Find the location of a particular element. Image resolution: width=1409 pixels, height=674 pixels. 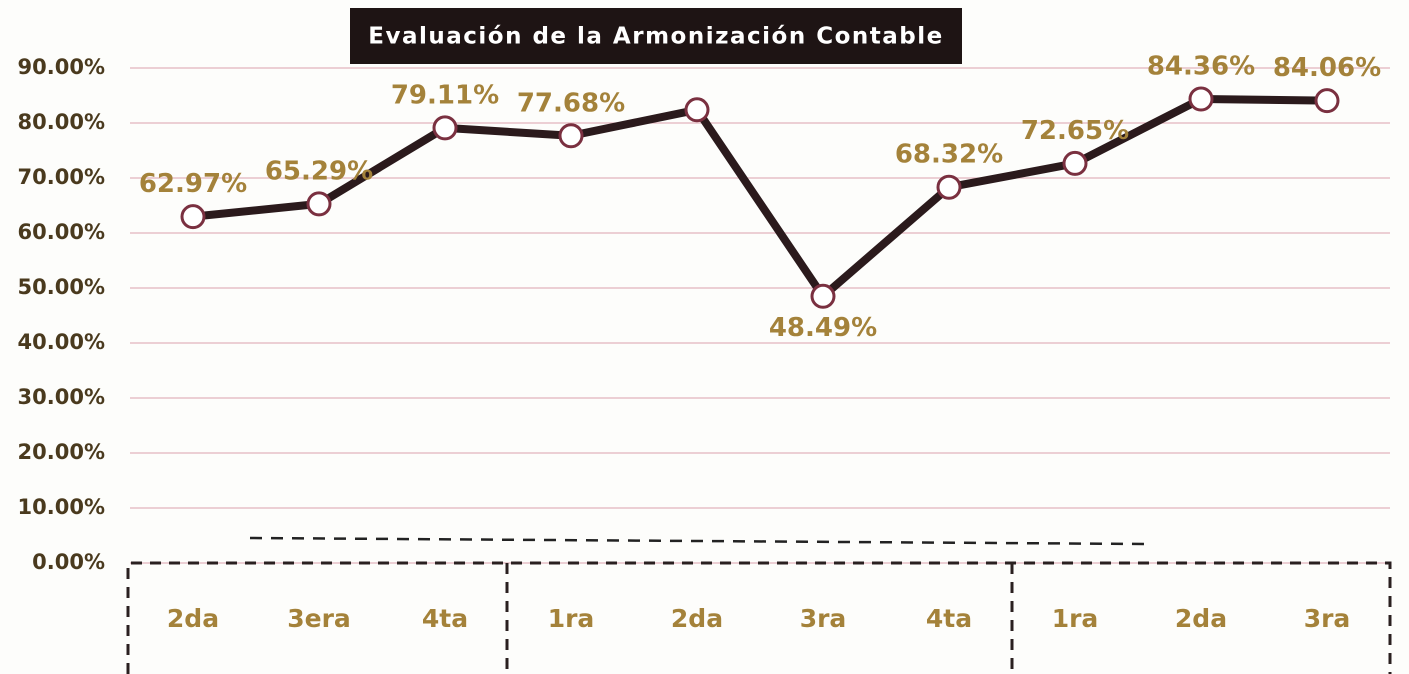

data-label: 65.29% is located at coordinates (319, 171).